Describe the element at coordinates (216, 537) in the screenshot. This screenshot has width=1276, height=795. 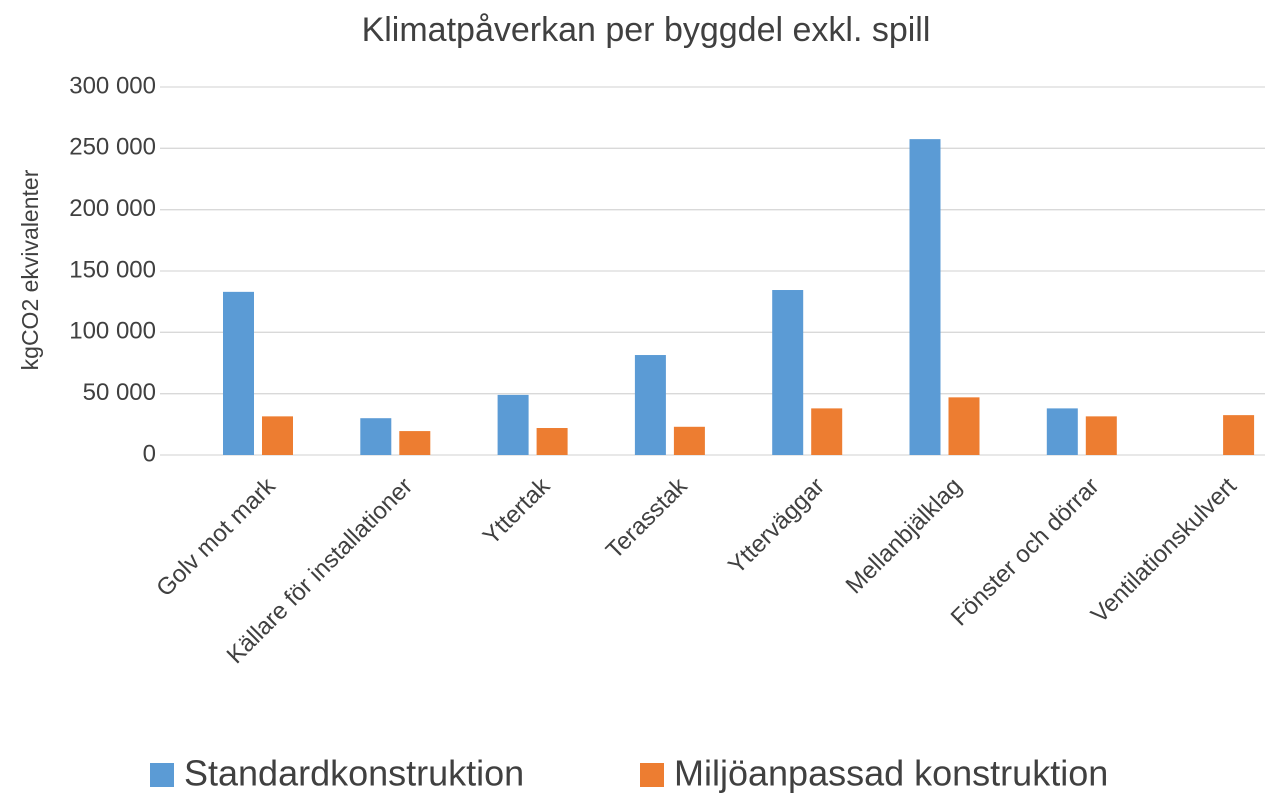
I see `x-tick-label: Golv mot mark` at that location.